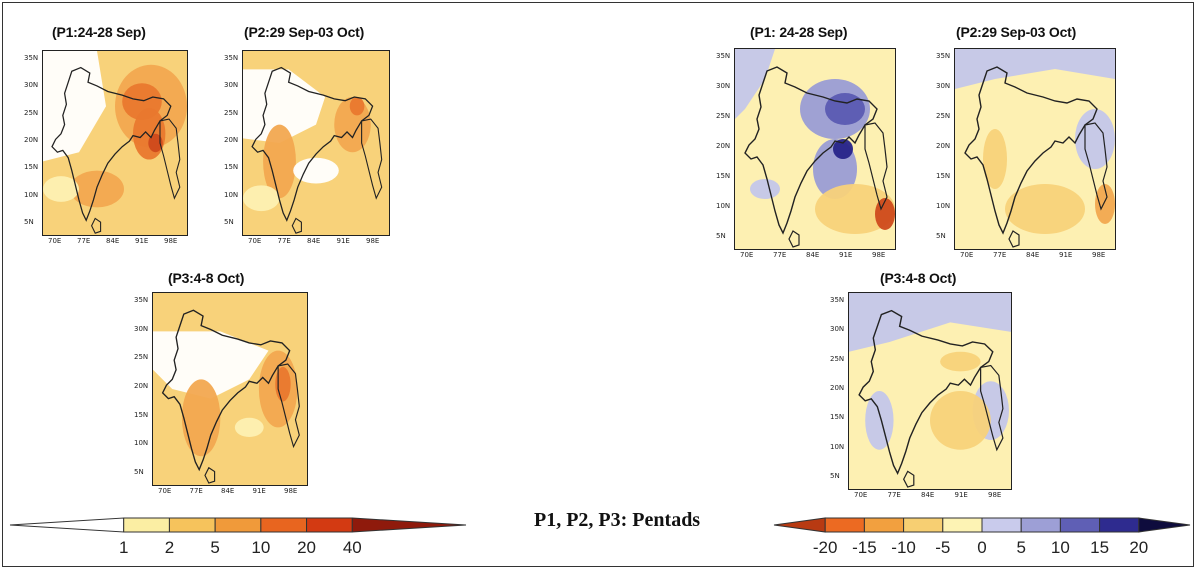  I want to click on colorbar-label: -20, so click(825, 548).